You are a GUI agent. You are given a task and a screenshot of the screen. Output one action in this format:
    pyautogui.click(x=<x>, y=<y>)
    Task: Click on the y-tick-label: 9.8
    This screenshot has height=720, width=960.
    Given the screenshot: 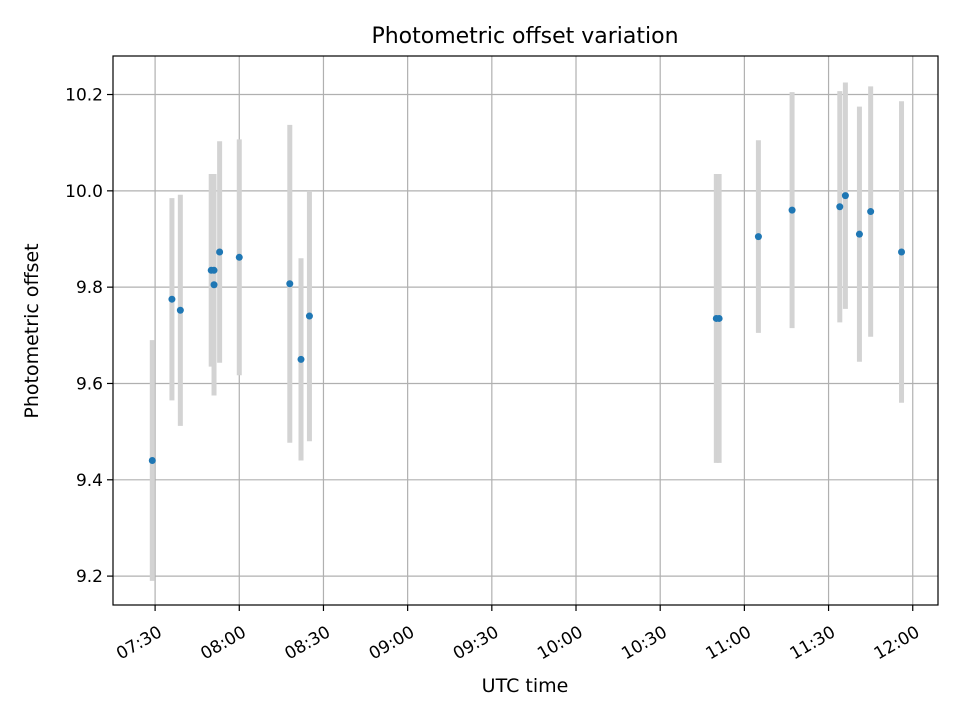 What is the action you would take?
    pyautogui.click(x=89, y=288)
    